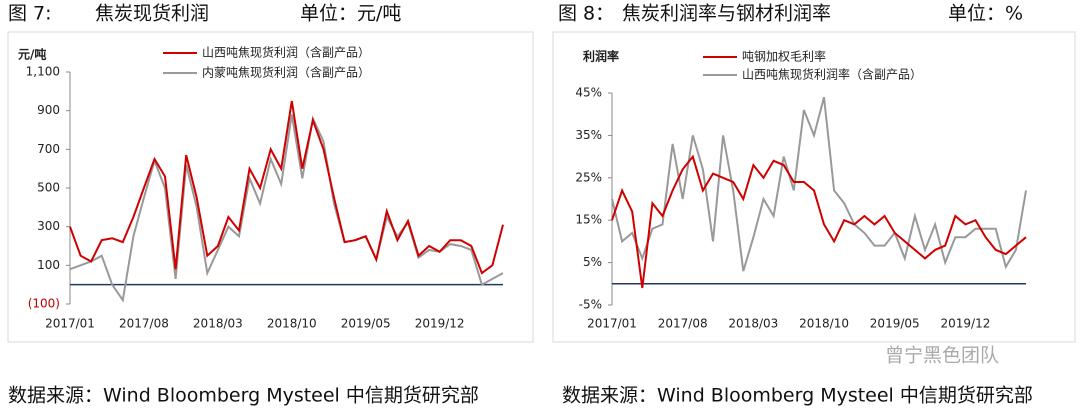 This screenshot has width=1080, height=414. What do you see at coordinates (30, 14) in the screenshot?
I see `figure-label: 图 7:` at bounding box center [30, 14].